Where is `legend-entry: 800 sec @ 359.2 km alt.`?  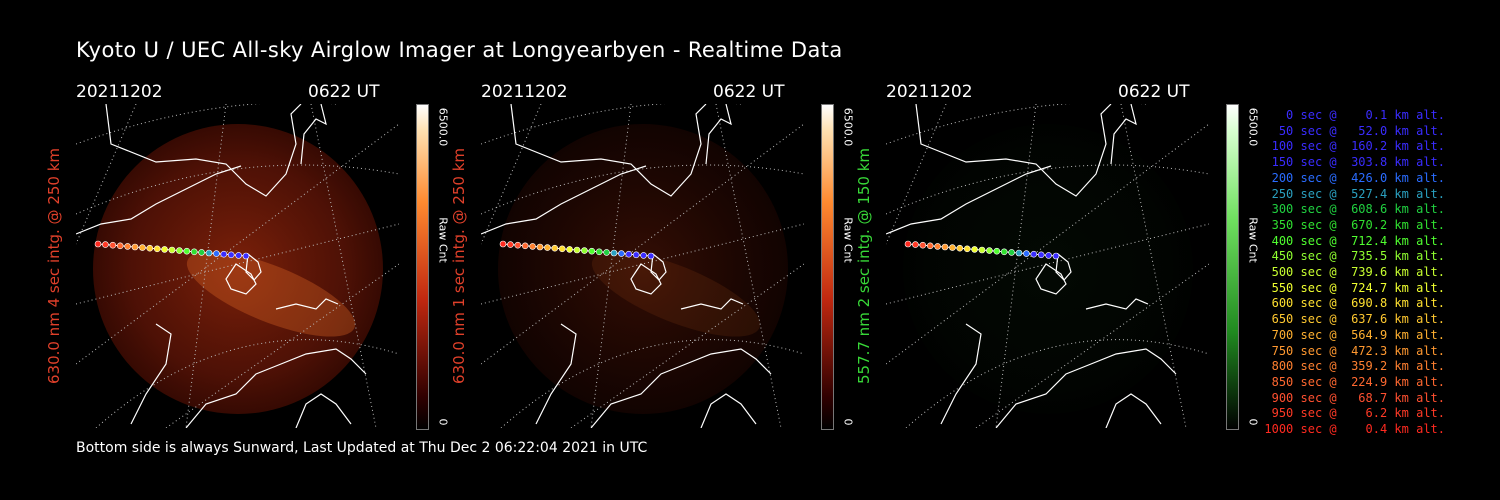 legend-entry: 800 sec @ 359.2 km alt. is located at coordinates (1358, 366).